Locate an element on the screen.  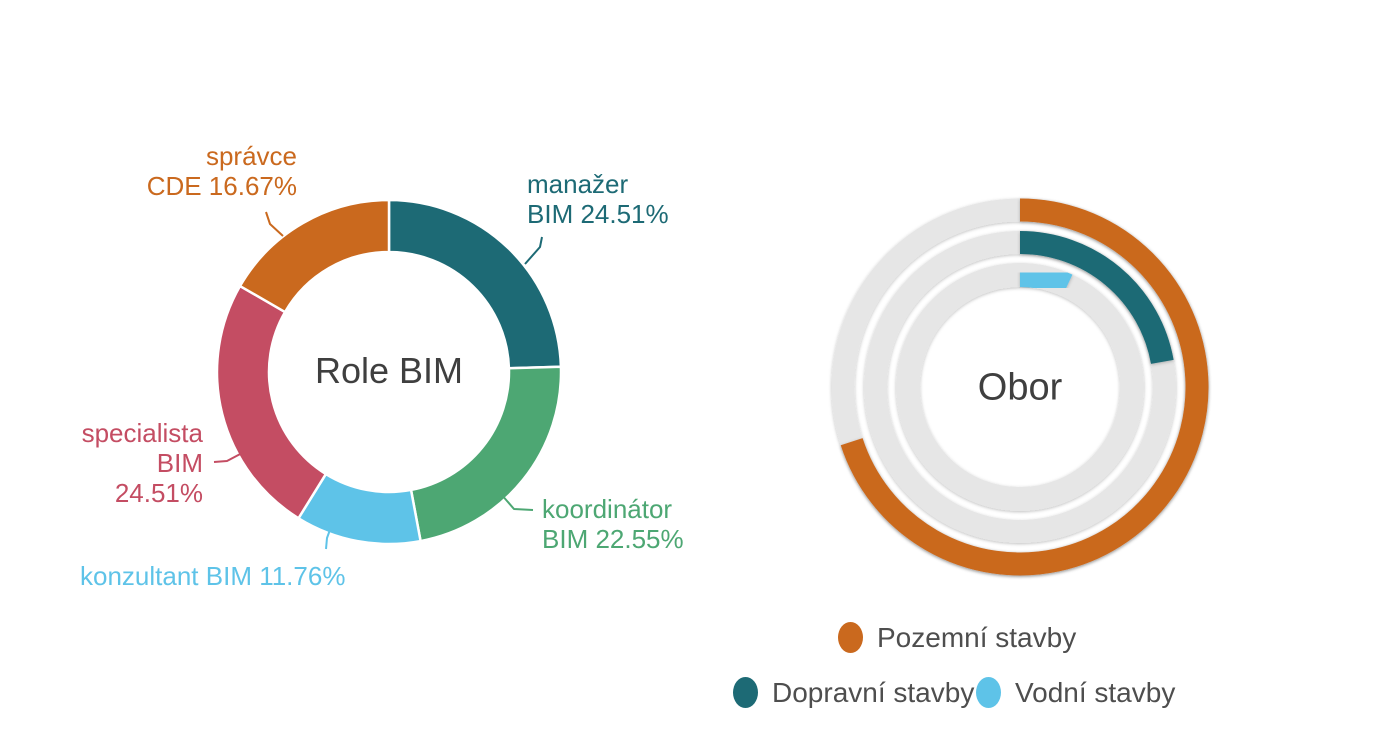
slice-label-line: konzultant BIM 11.76% is located at coordinates (213, 576).